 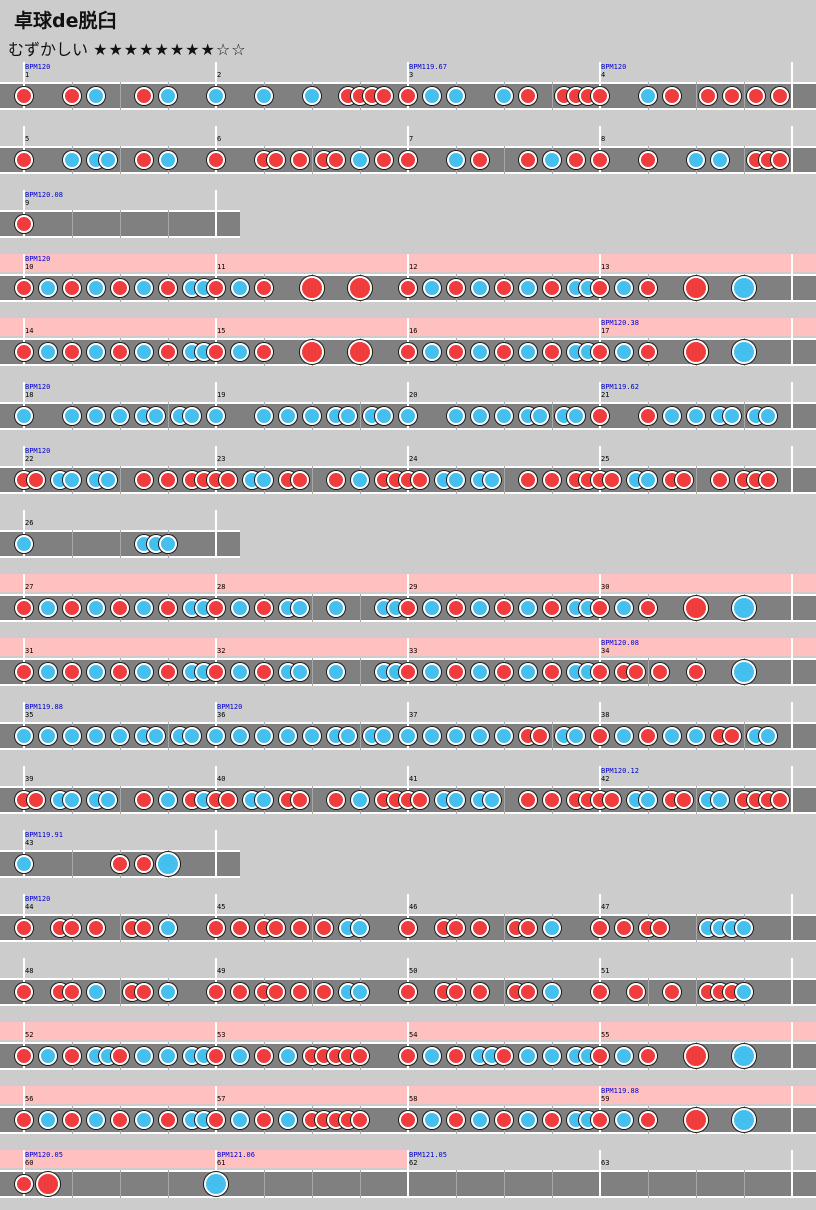 What do you see at coordinates (605, 779) in the screenshot?
I see `measure-number: 42` at bounding box center [605, 779].